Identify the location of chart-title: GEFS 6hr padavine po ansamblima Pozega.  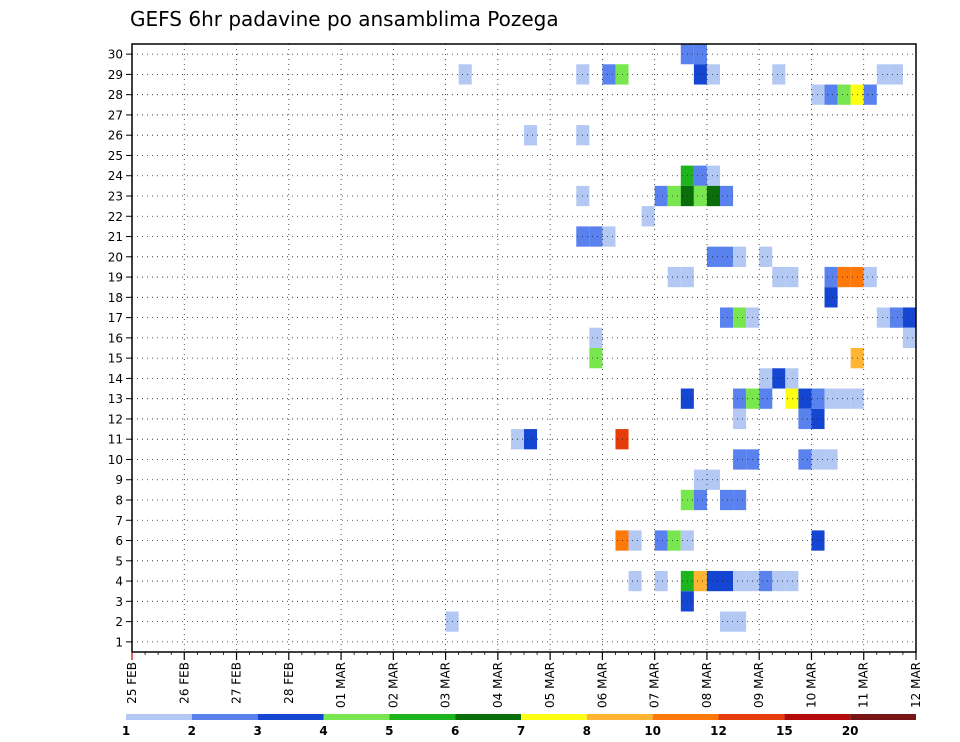
(344, 19).